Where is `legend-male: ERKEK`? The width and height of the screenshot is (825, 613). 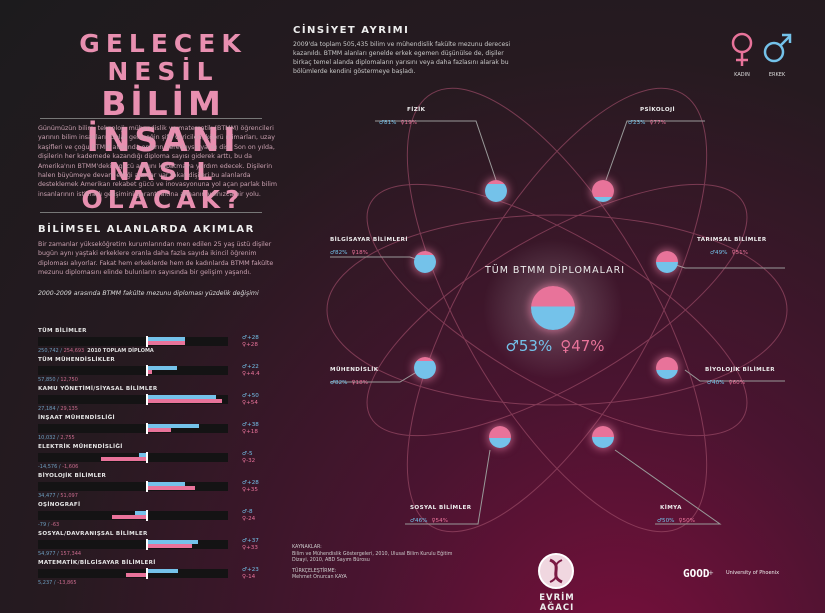
legend-male: ERKEK is located at coordinates (777, 54).